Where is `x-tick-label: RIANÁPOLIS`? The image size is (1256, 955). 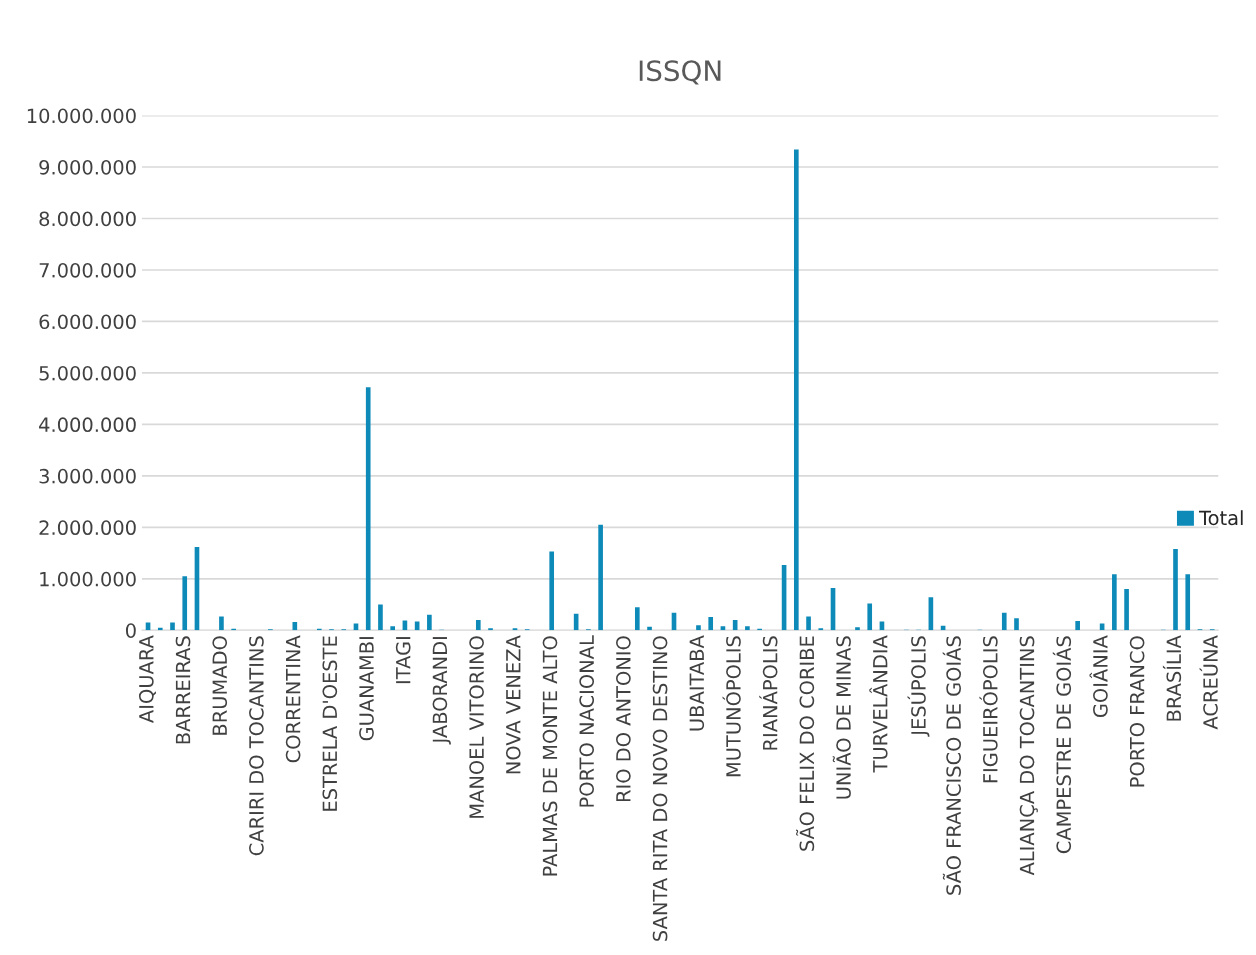
x-tick-label: RIANÁPOLIS is located at coordinates (768, 693).